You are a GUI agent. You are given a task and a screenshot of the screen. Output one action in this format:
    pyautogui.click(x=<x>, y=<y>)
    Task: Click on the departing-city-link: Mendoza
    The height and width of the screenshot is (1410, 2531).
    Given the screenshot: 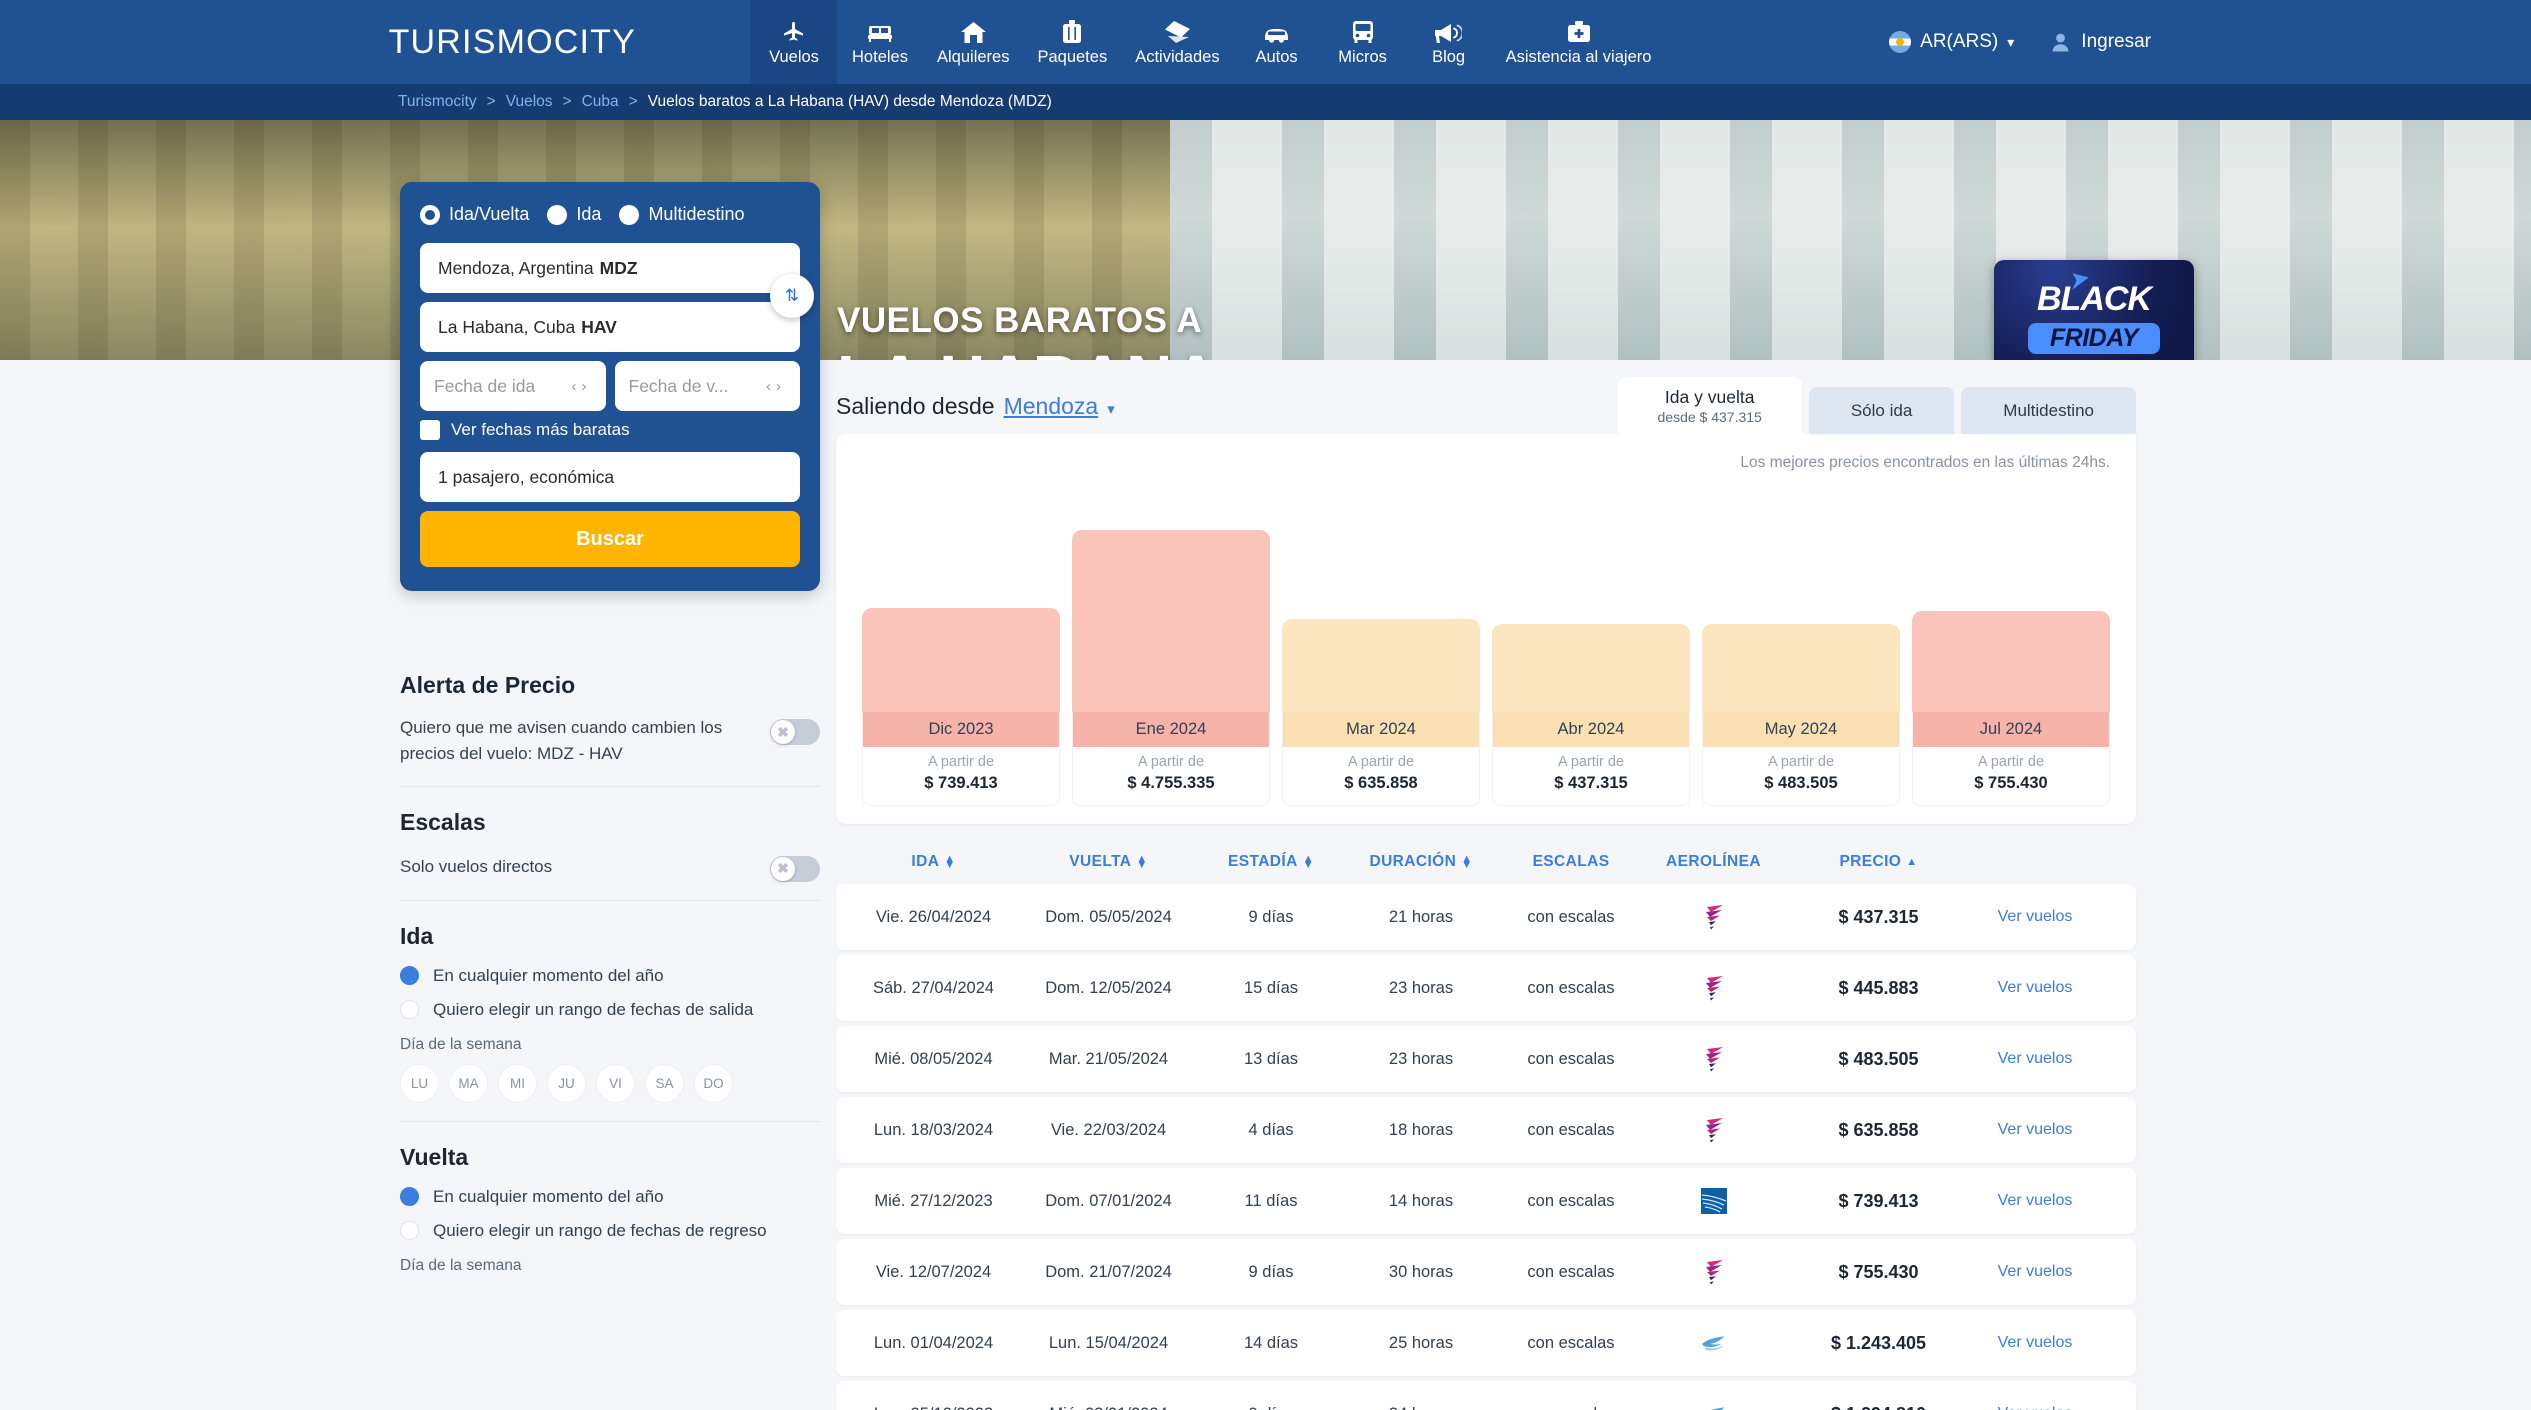 What is the action you would take?
    pyautogui.click(x=1051, y=406)
    